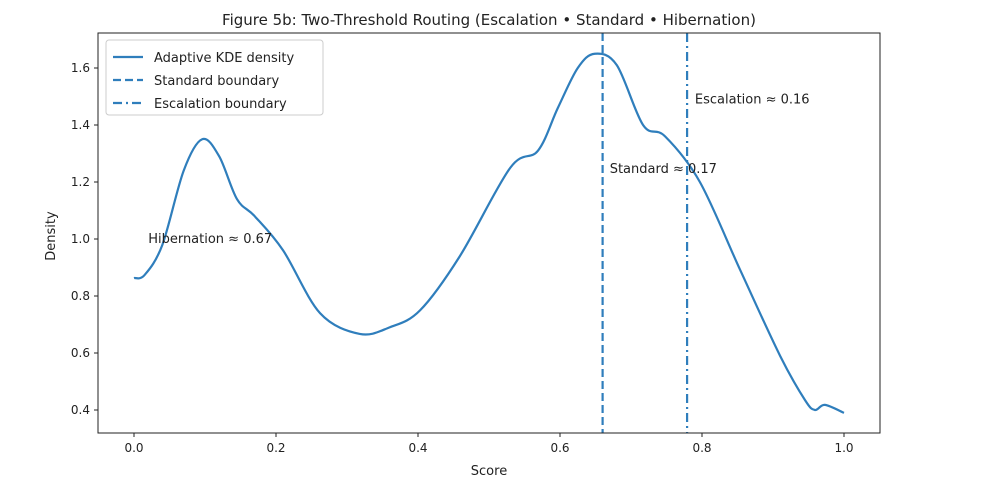  Describe the element at coordinates (210, 239) in the screenshot. I see `annotation-label: Hibernation ≈ 0.67` at that location.